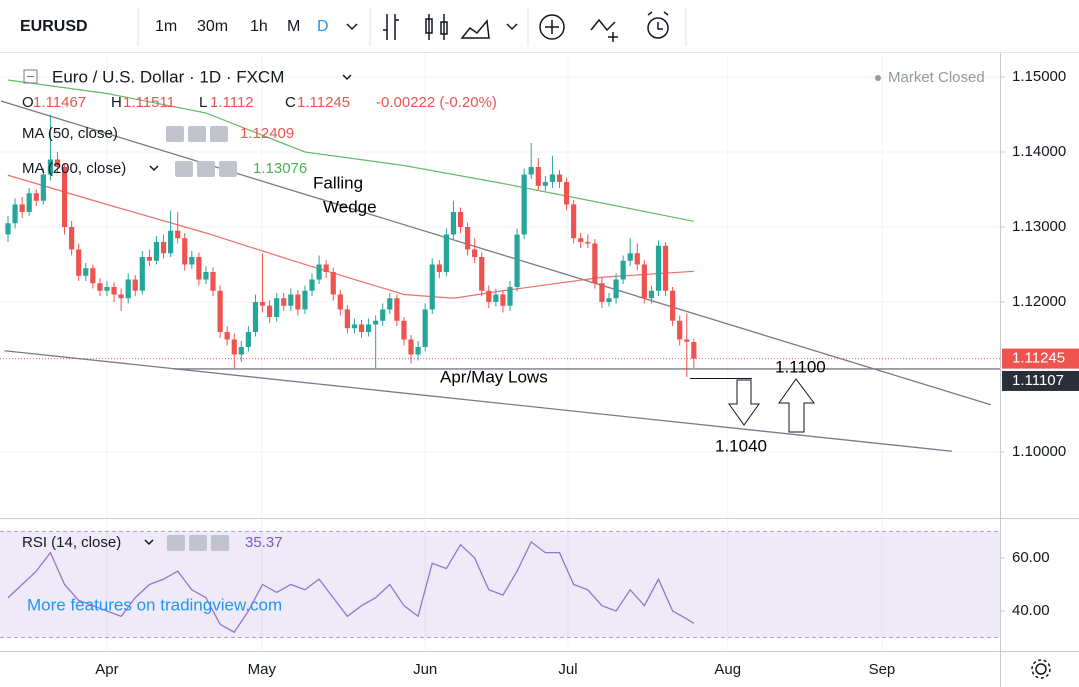 This screenshot has width=1079, height=687. I want to click on ma50-value: 1.12409, so click(267, 133).